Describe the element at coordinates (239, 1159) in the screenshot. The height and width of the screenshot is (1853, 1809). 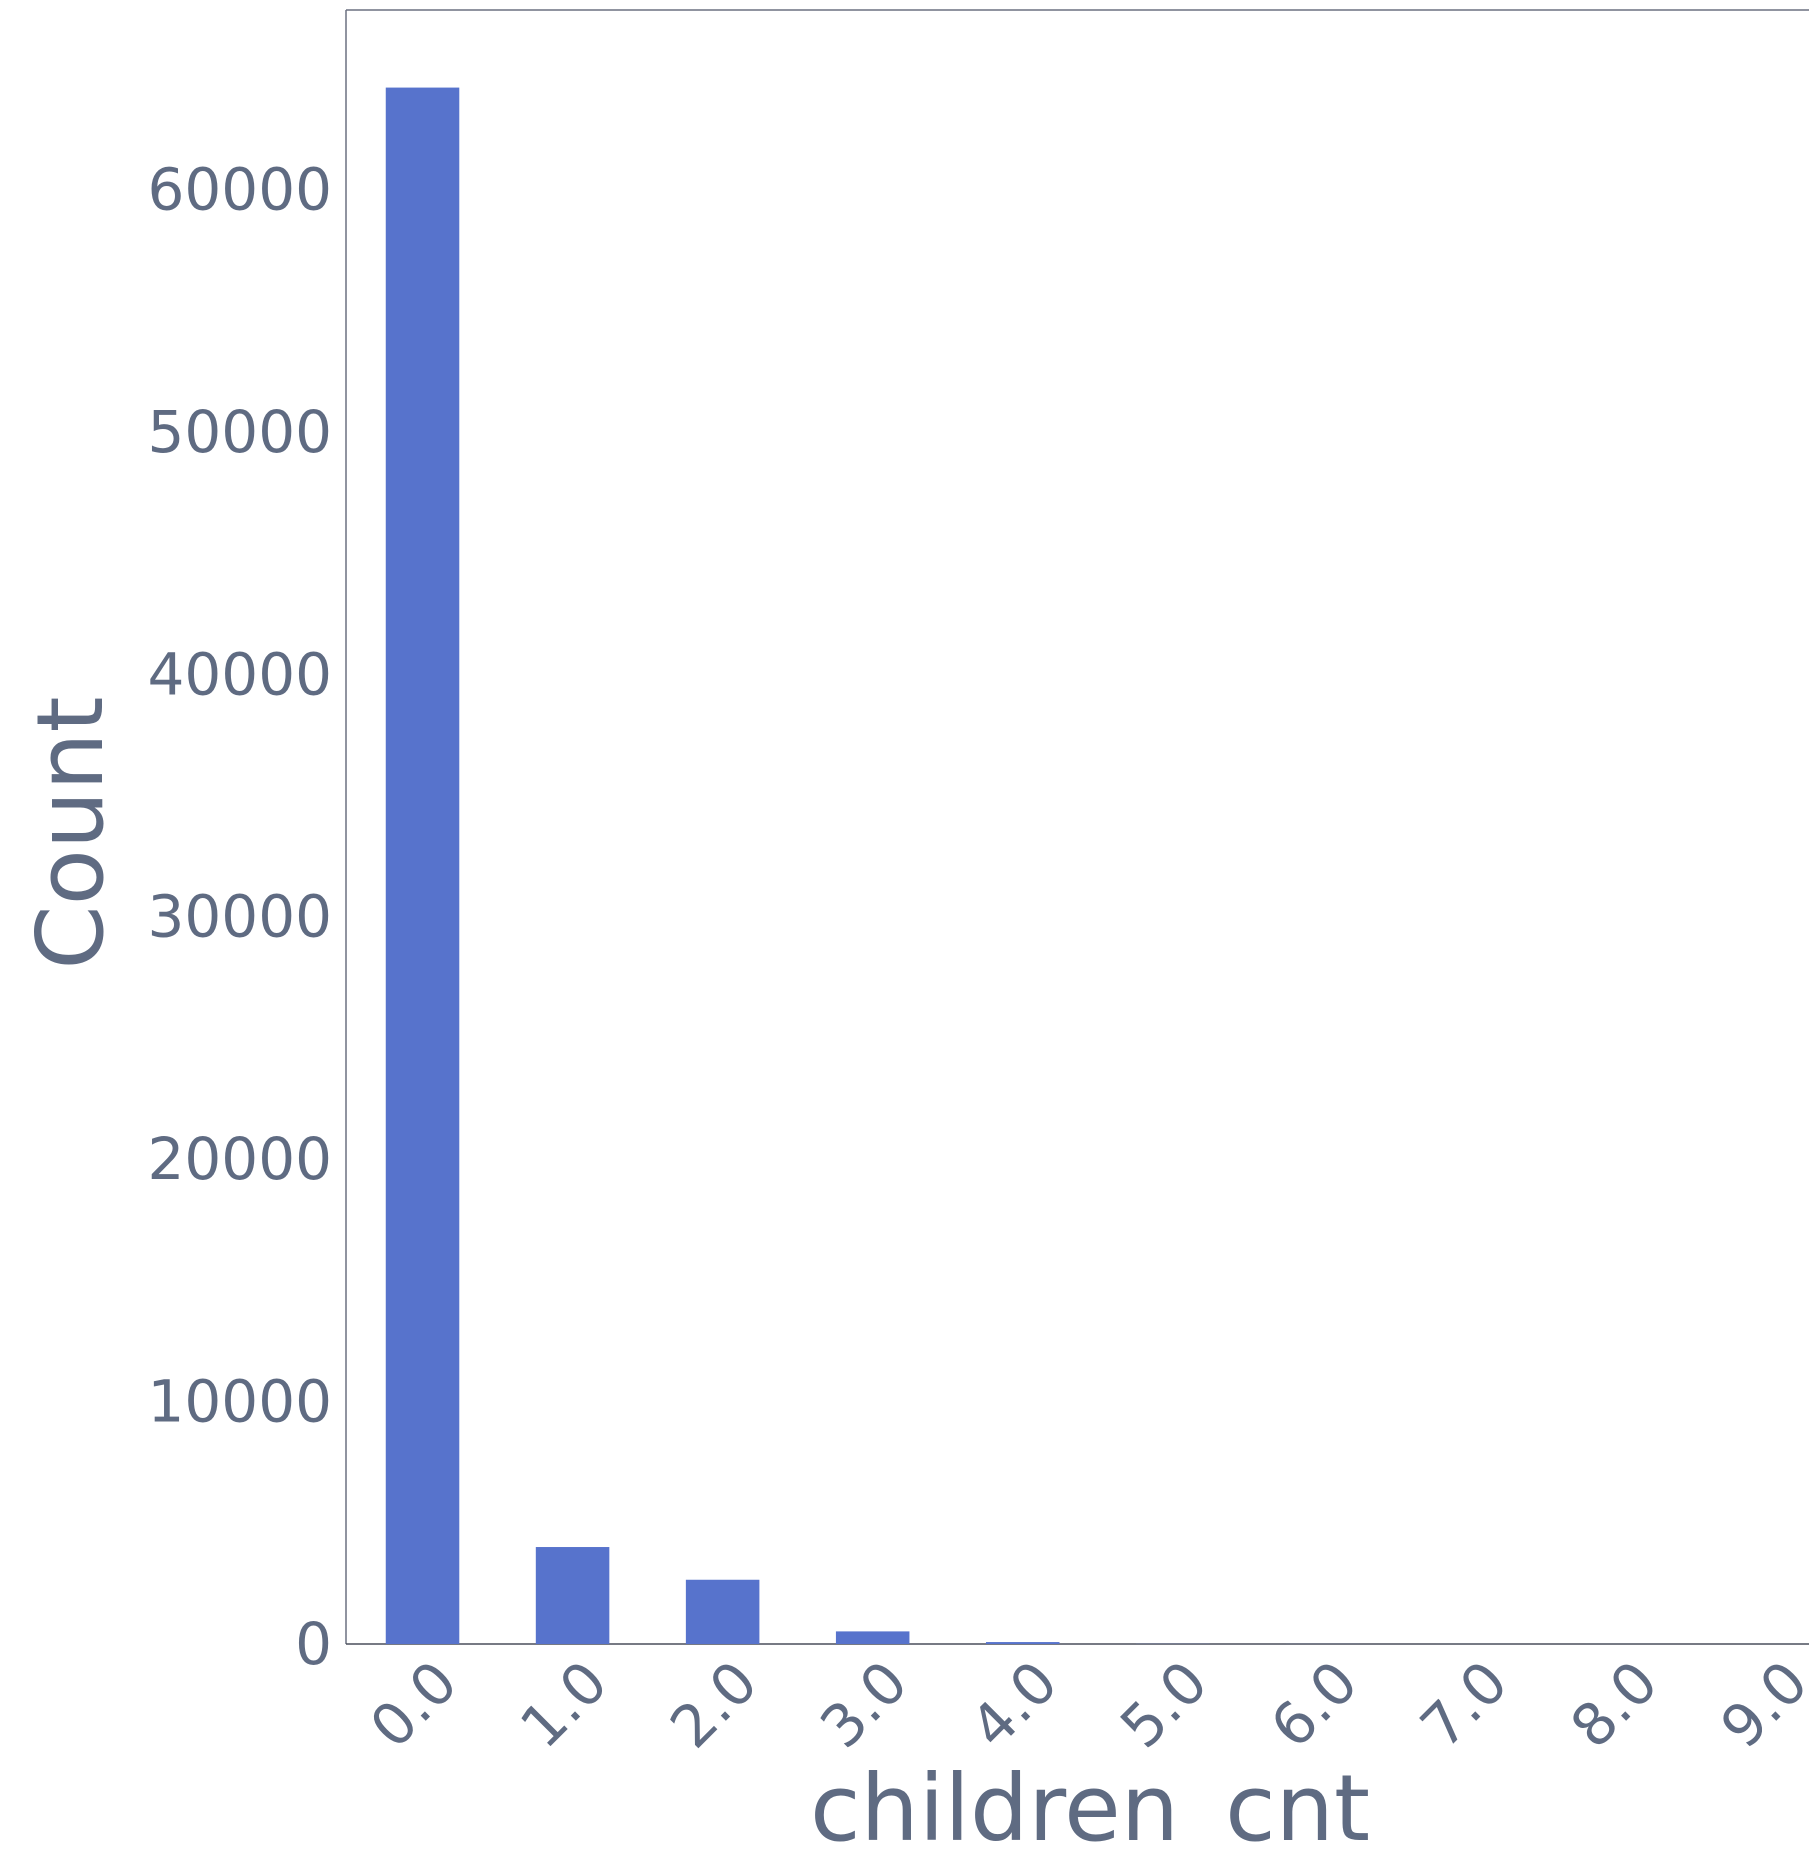
I see `y-tick-label: 20000` at that location.